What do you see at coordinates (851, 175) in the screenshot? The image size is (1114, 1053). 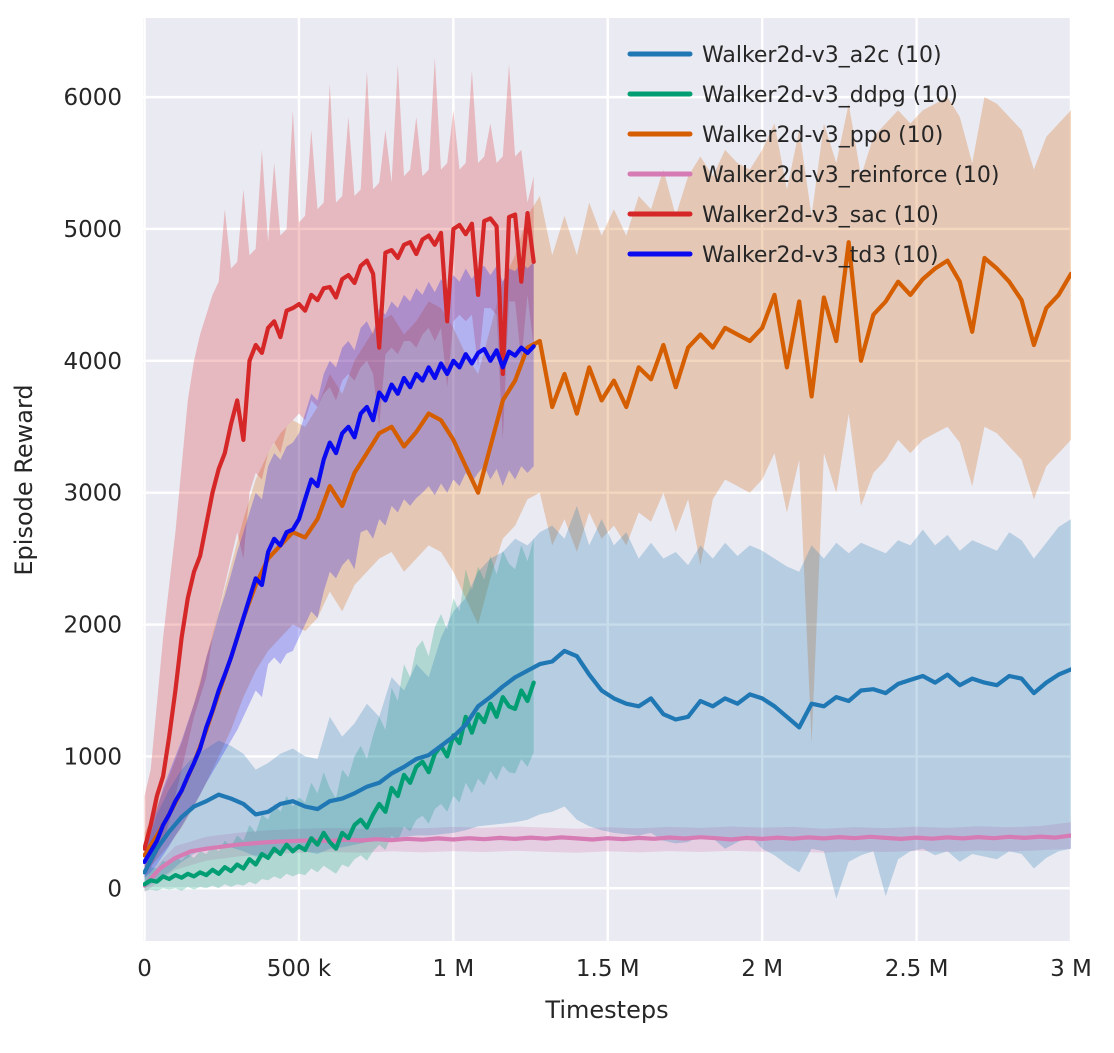 I see `legend-label: Walker2d-v3_reinforce (10)` at bounding box center [851, 175].